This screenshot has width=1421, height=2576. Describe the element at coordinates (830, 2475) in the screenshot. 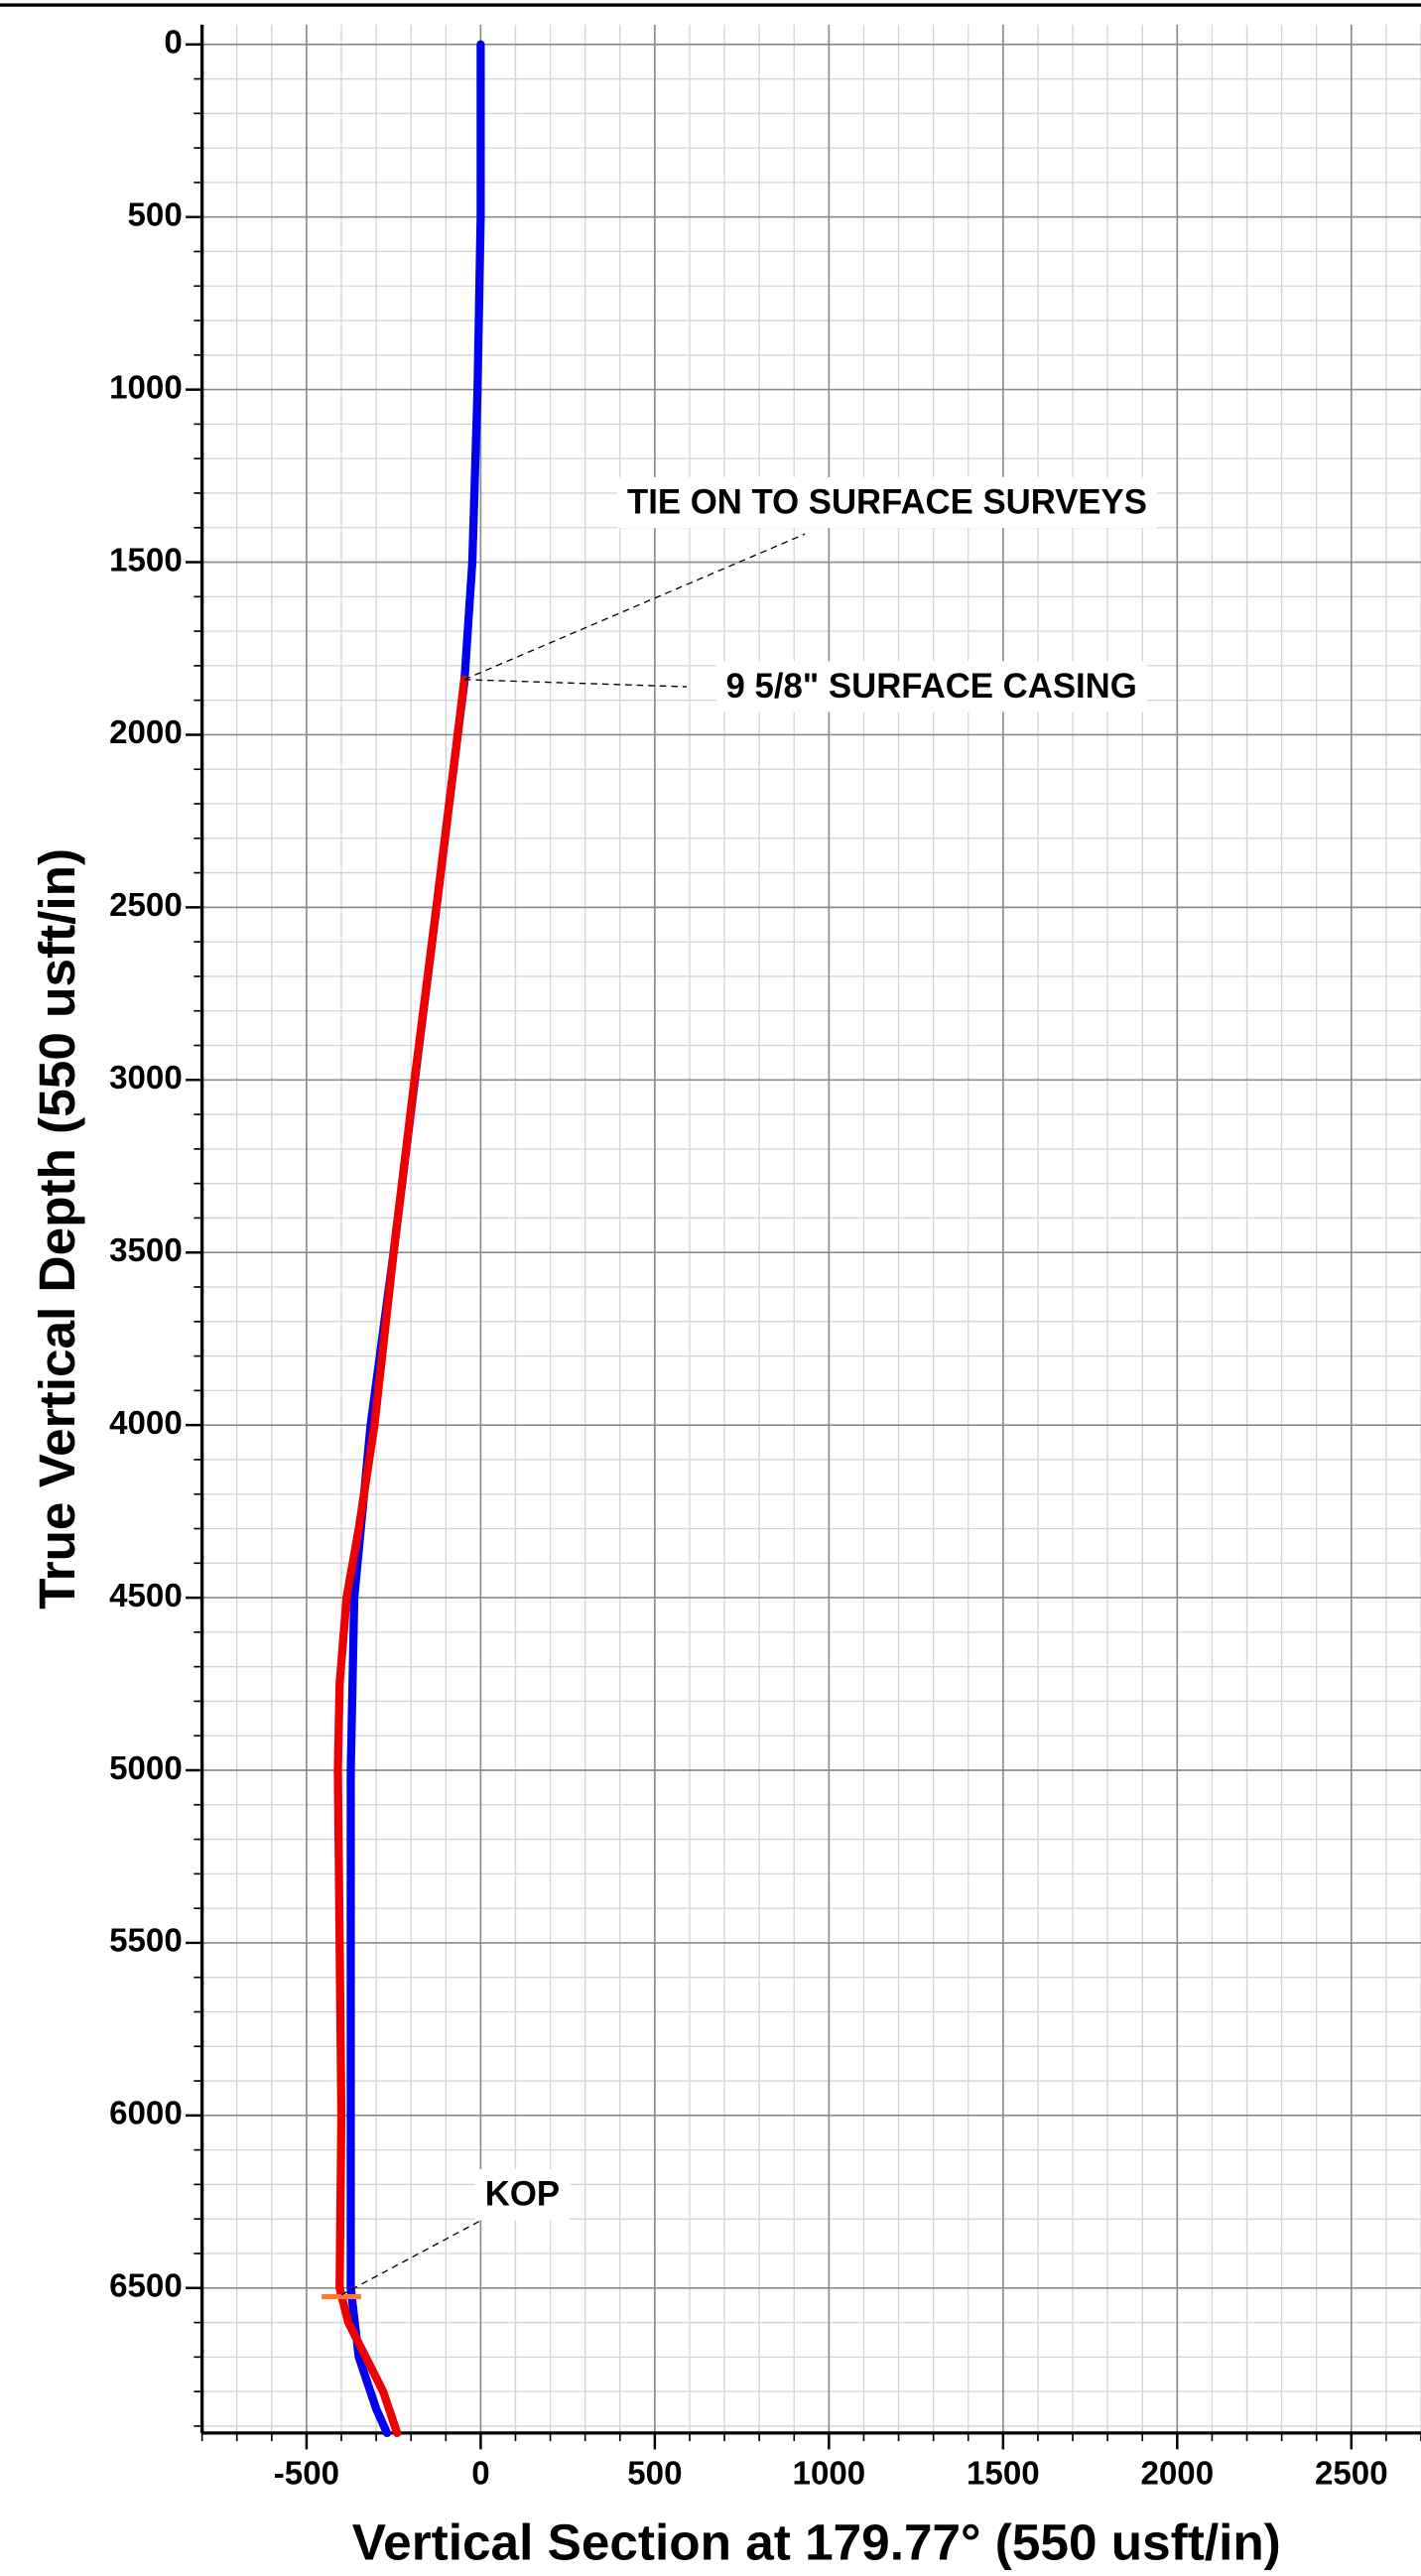

I see `x-tick-label: 1000` at that location.